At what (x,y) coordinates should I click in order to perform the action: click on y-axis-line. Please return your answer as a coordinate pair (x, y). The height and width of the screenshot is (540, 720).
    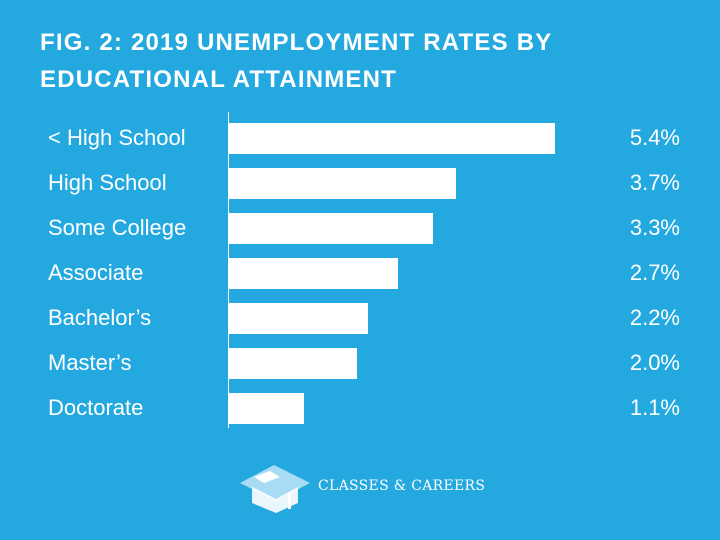
    Looking at the image, I should click on (228, 270).